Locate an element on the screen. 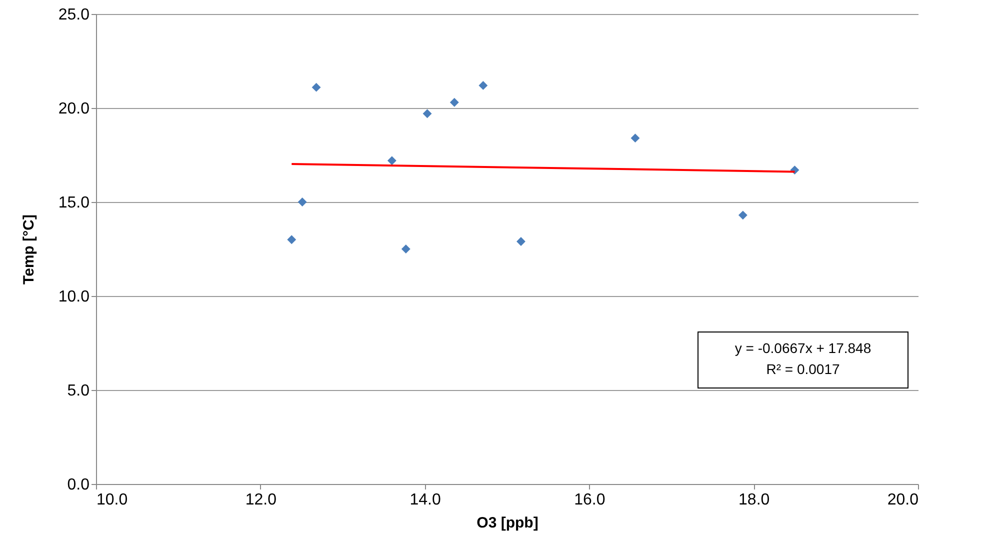 The width and height of the screenshot is (997, 560). y-axis-title: Temp [°C] is located at coordinates (29, 249).